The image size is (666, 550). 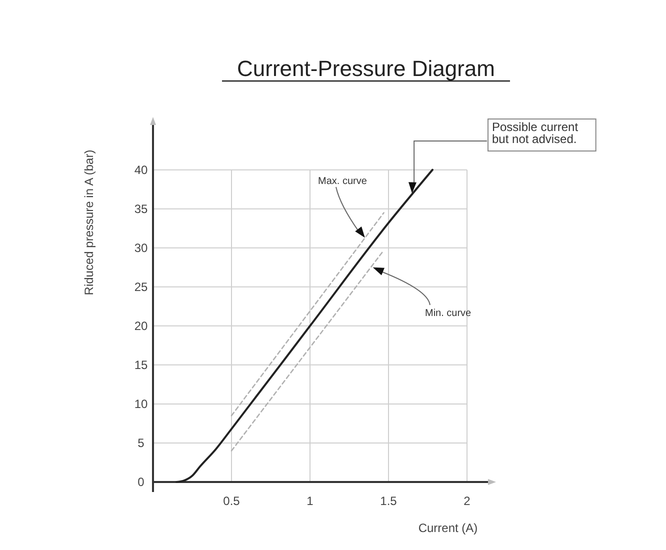 I want to click on x-tick-label: 1, so click(x=310, y=501).